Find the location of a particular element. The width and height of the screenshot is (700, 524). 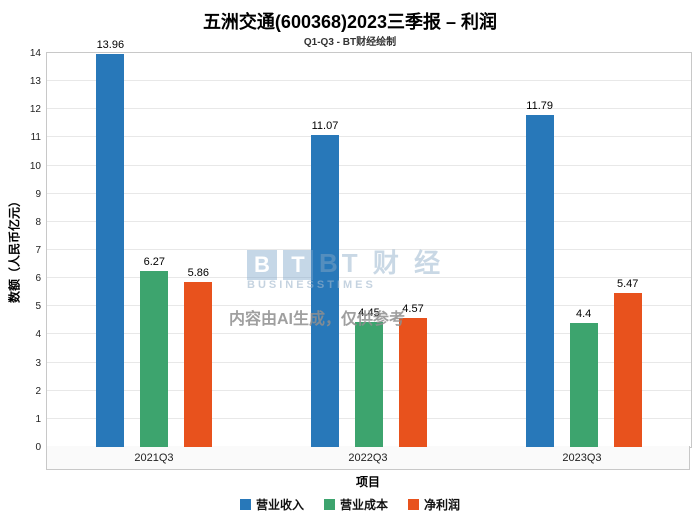

bar-value-label: 4.45 is located at coordinates (369, 312).